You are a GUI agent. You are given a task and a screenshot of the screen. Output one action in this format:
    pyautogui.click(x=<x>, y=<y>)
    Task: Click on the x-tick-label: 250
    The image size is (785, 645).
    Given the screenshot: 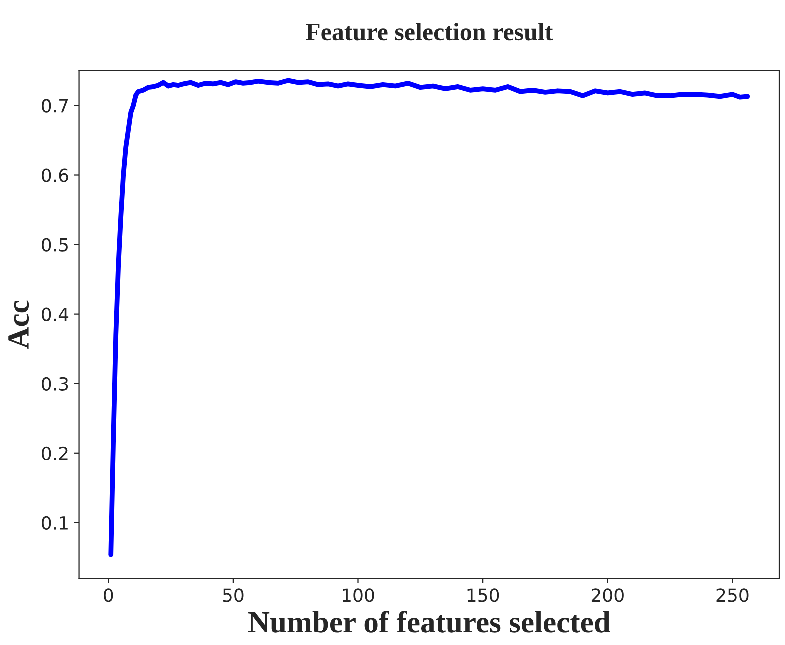 What is the action you would take?
    pyautogui.click(x=732, y=595)
    